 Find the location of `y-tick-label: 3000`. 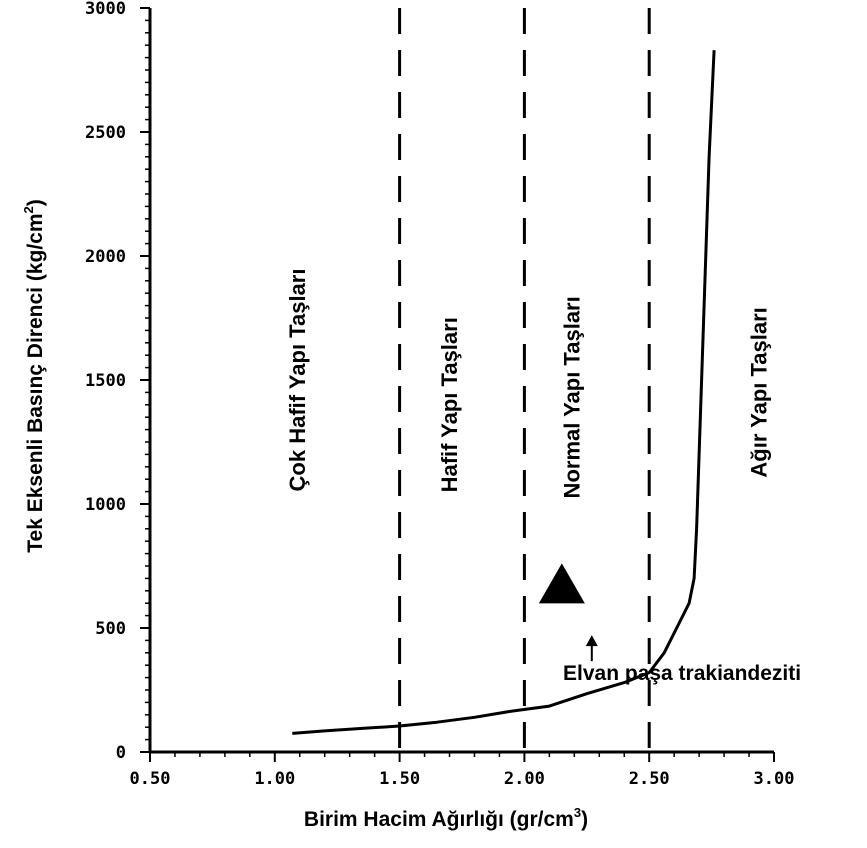

y-tick-label: 3000 is located at coordinates (105, 9).